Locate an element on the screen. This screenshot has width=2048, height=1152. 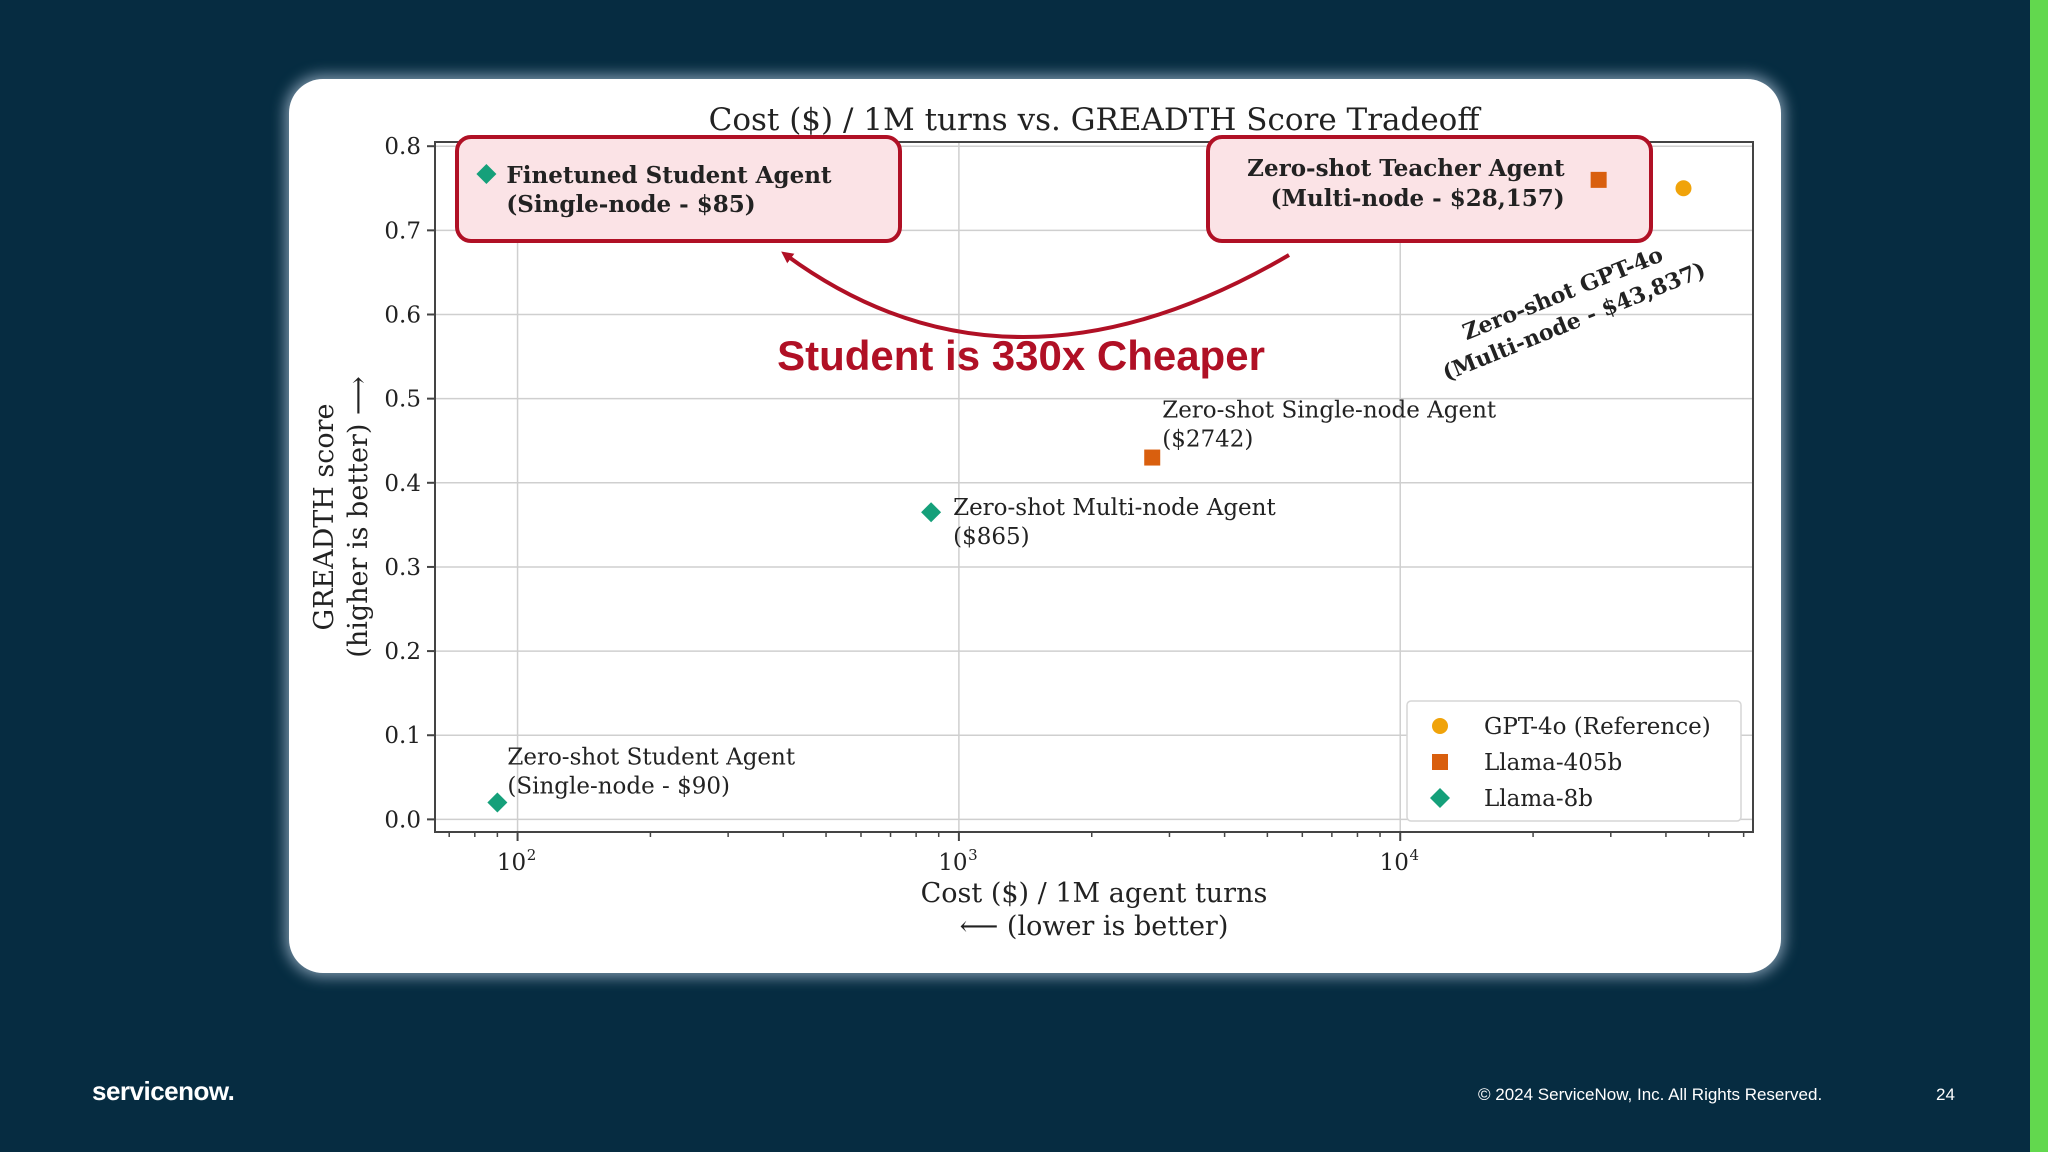
callouts is located at coordinates (1054, 237).